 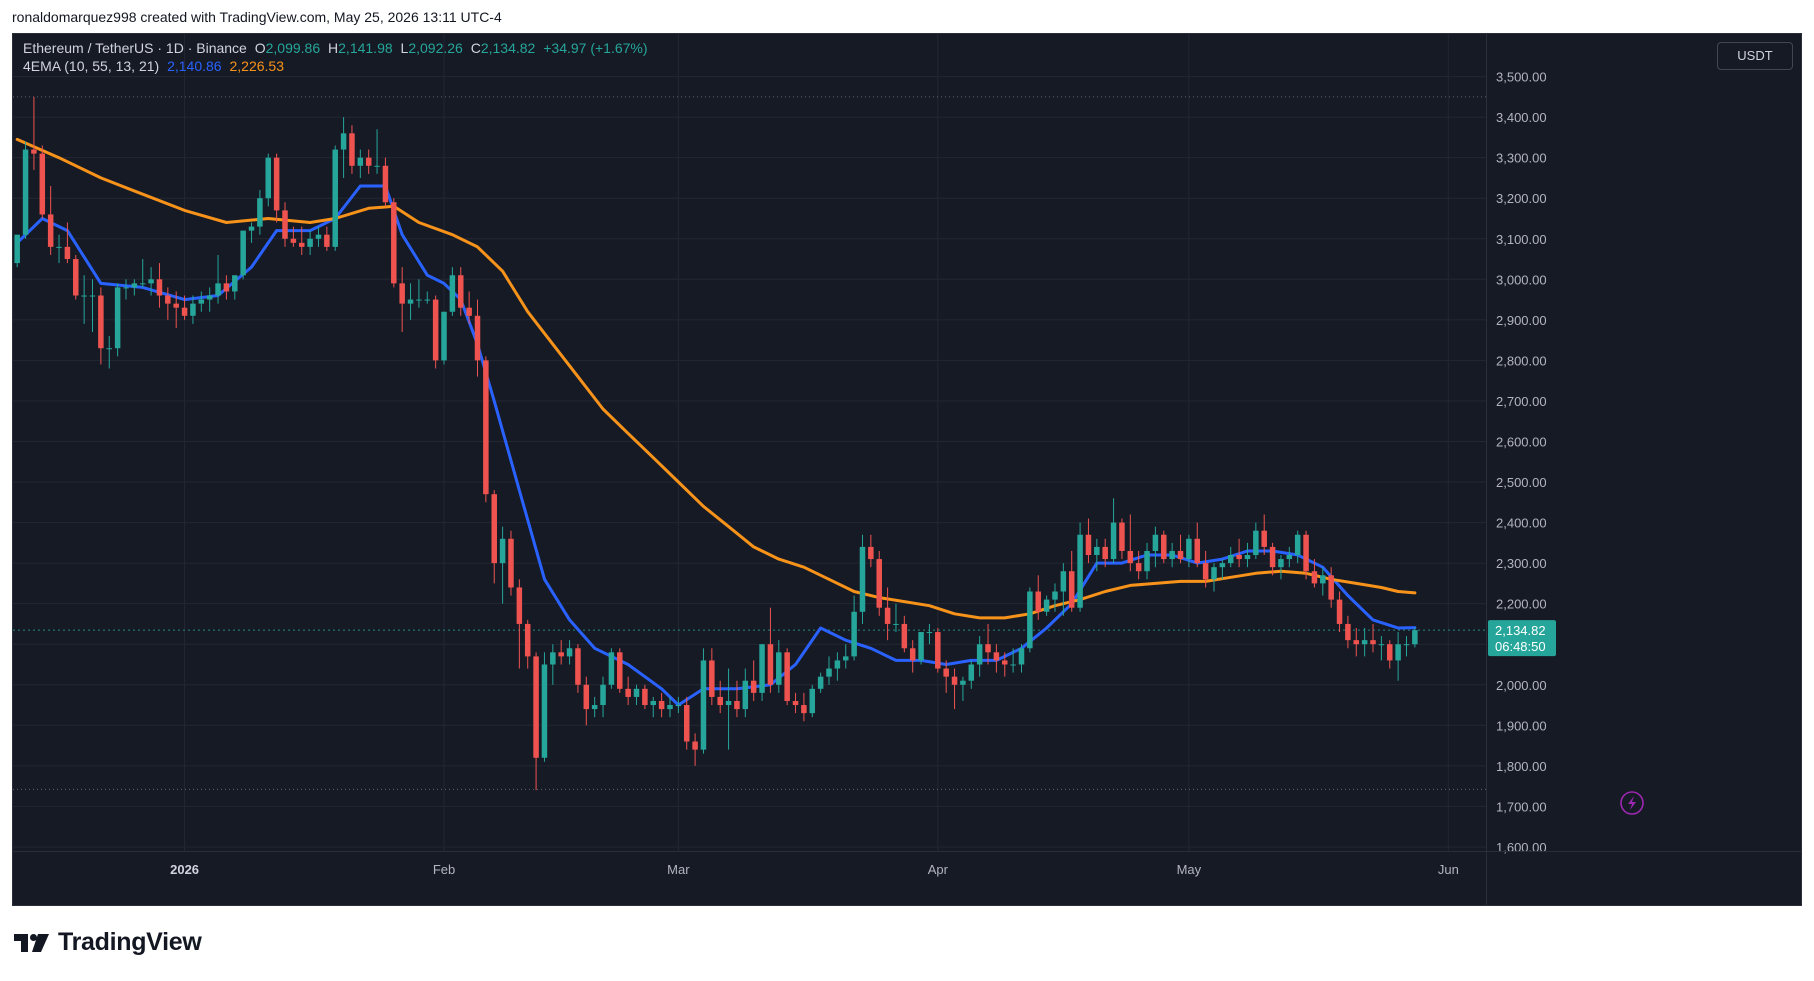 I want to click on tradingview-logo-icon, so click(x=31, y=942).